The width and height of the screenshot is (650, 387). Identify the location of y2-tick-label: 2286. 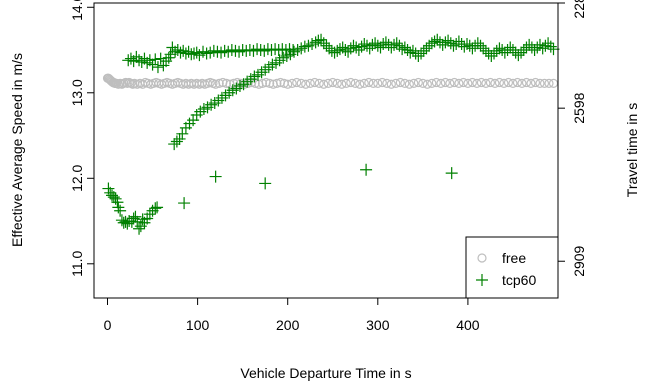
(579, 9).